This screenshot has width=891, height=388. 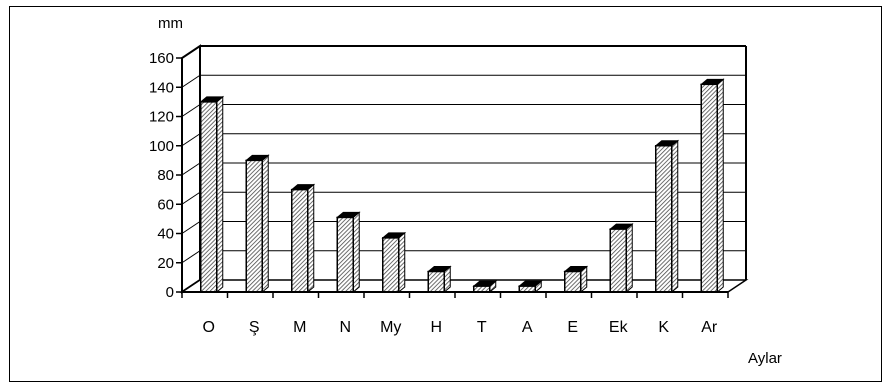 I want to click on x-tick-label: Ş, so click(x=254, y=327).